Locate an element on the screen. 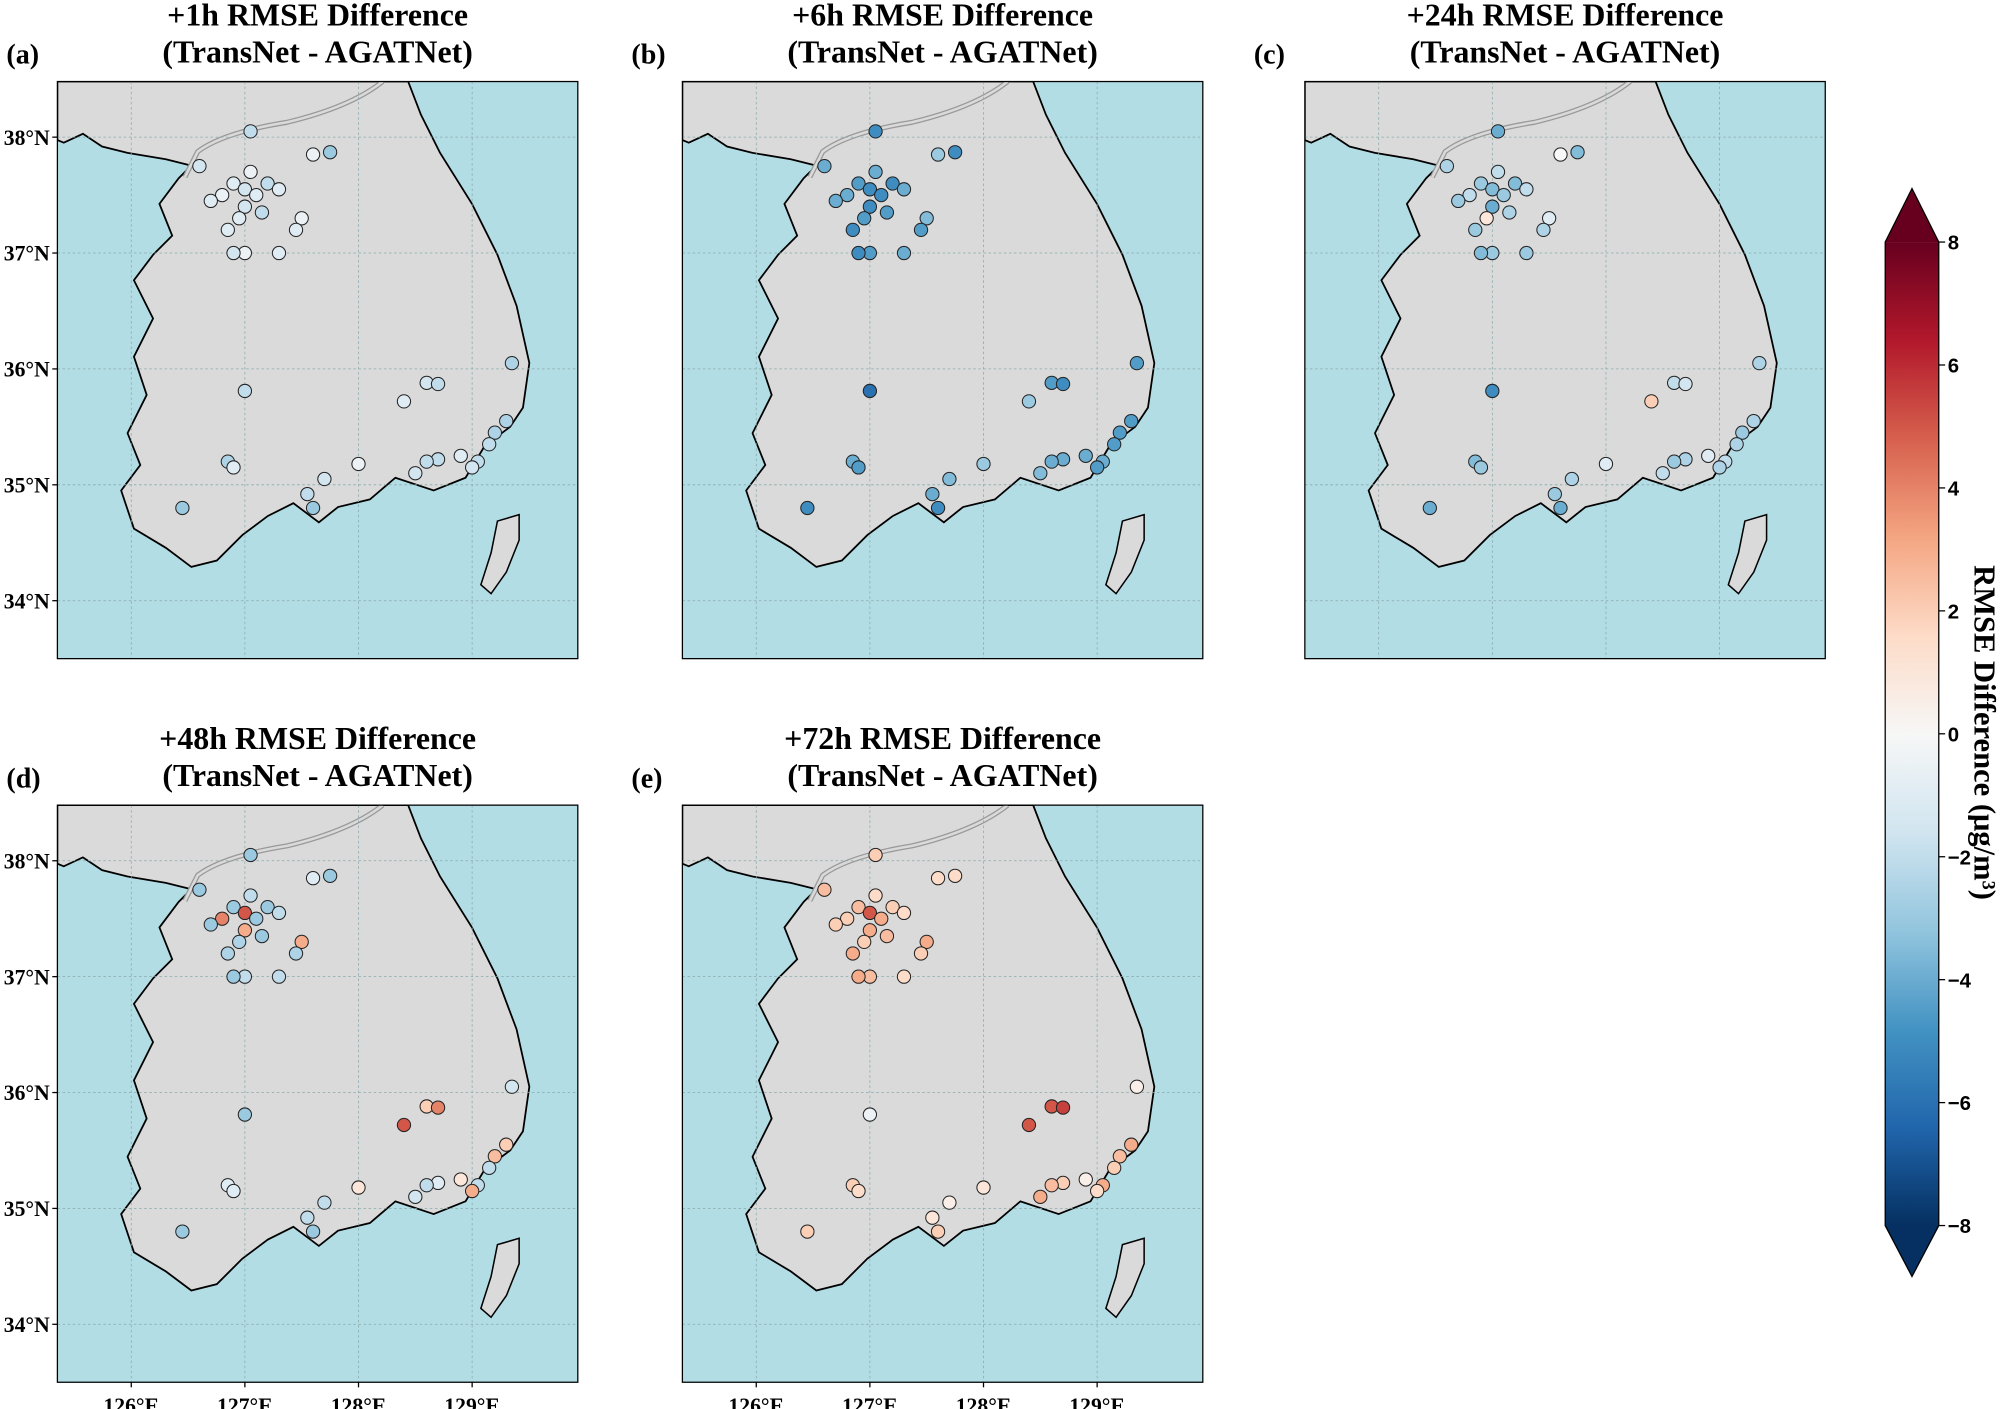 The height and width of the screenshot is (1409, 2000). colorbar-tick-label: 8 is located at coordinates (1953, 244).